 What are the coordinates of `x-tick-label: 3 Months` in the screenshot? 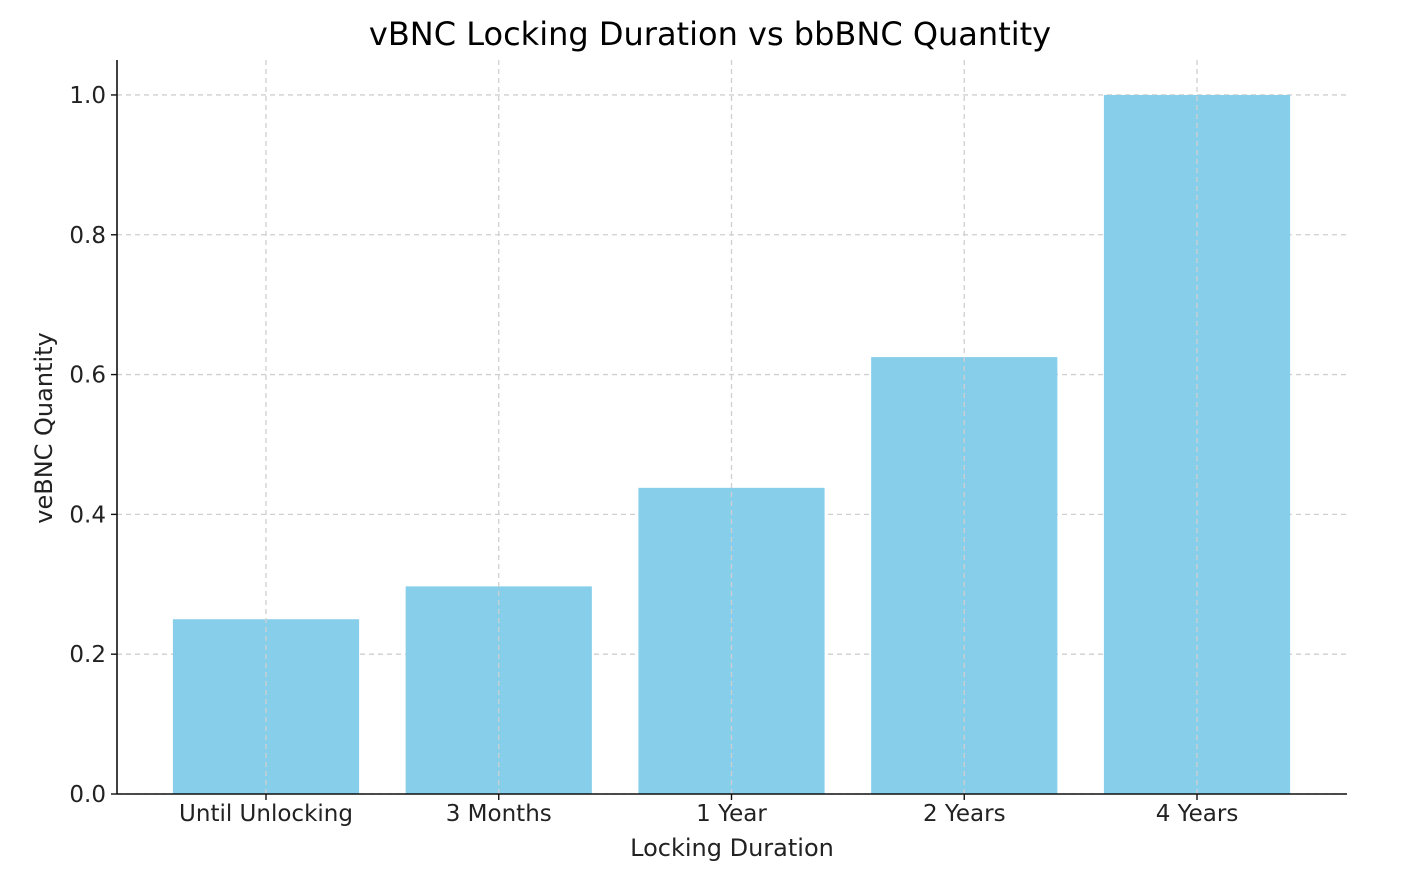 It's located at (499, 814).